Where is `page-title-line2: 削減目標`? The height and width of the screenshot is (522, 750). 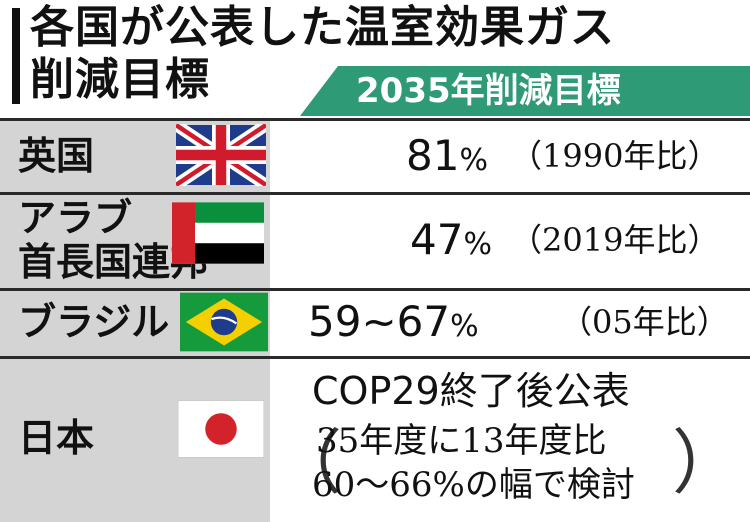
page-title-line2: 削減目標 is located at coordinates (120, 79).